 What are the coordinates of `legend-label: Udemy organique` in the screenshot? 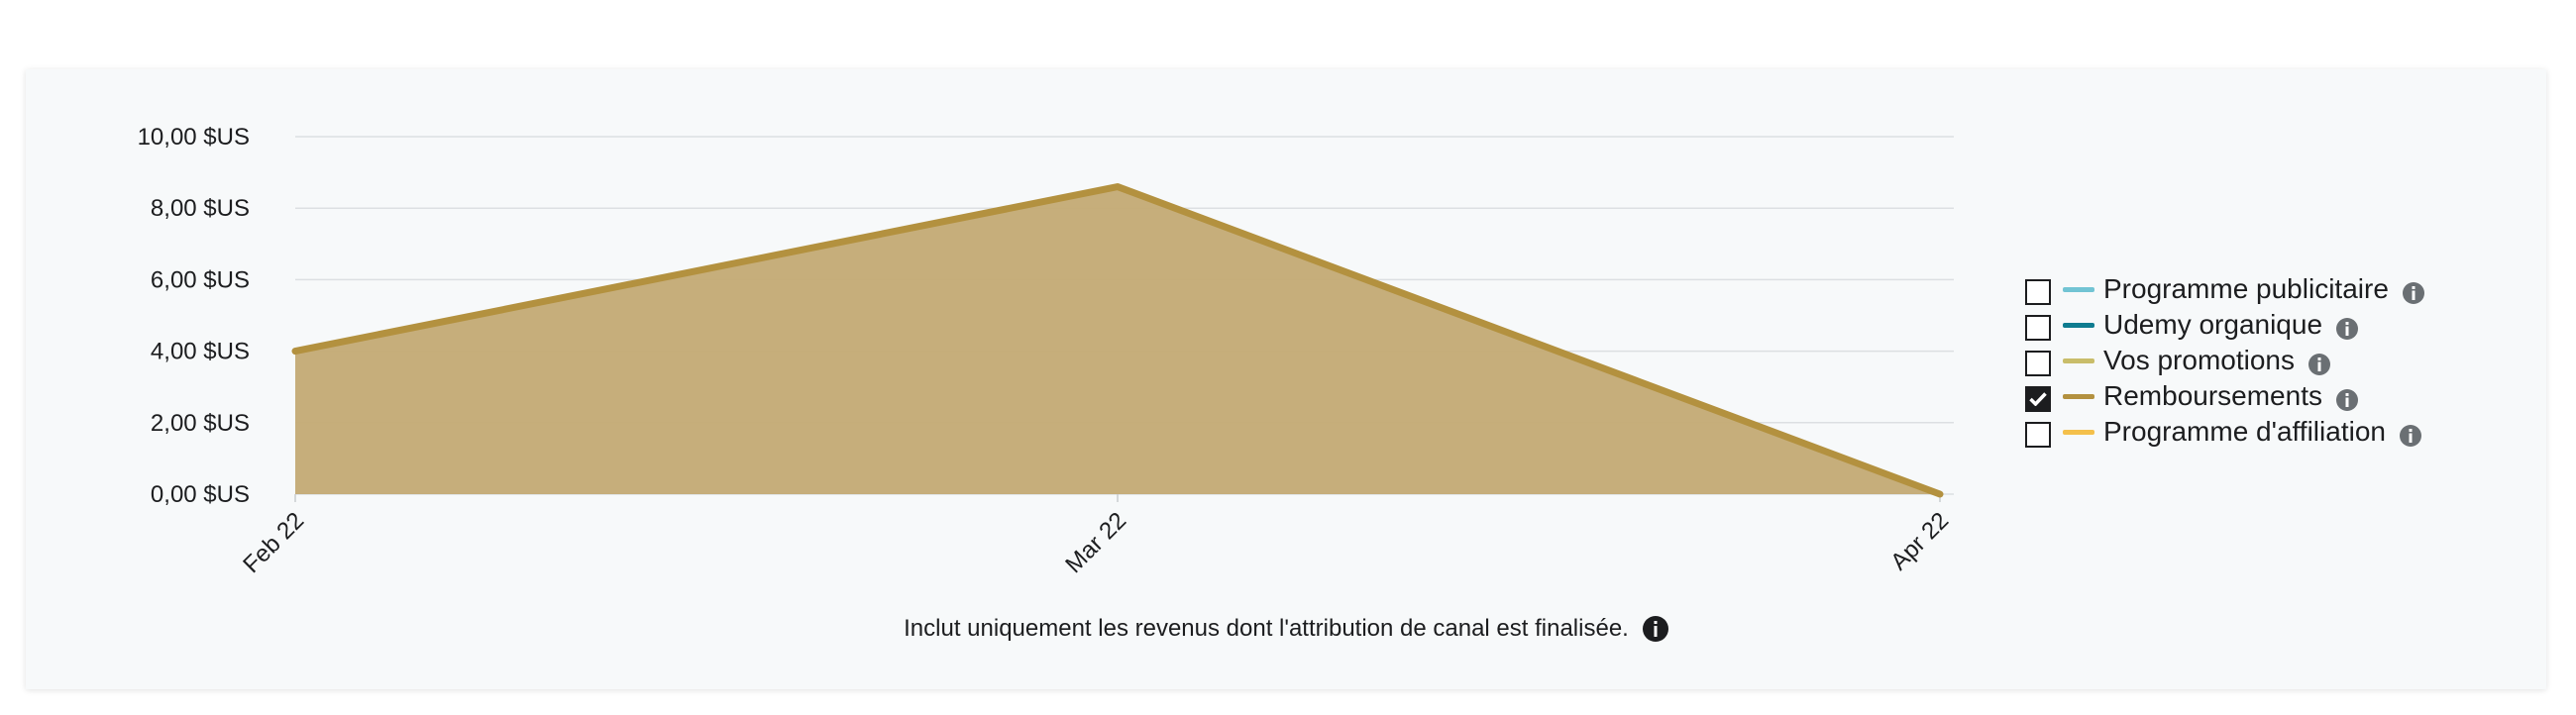 It's located at (2213, 325).